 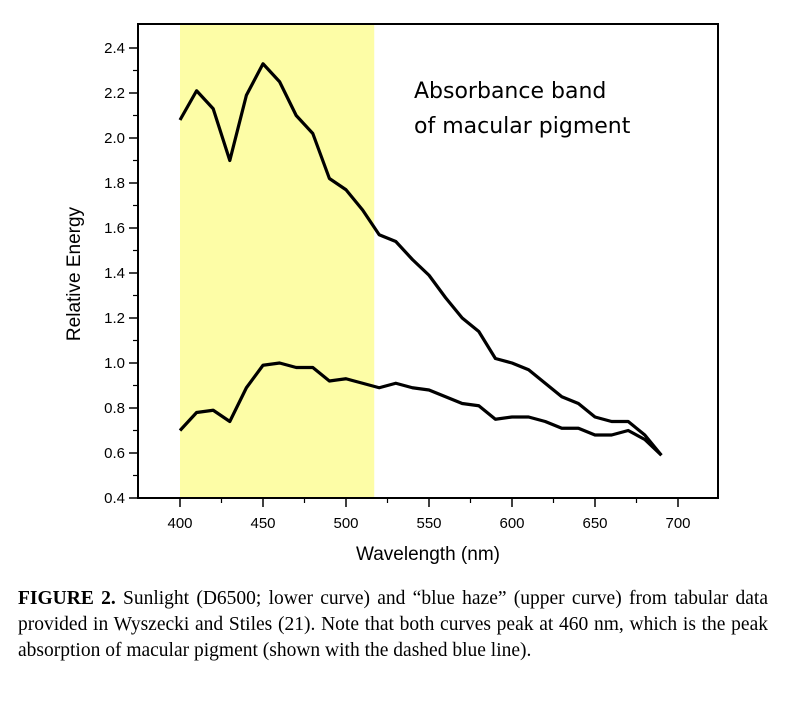 What do you see at coordinates (114, 183) in the screenshot?
I see `y-tick-label: 1.8` at bounding box center [114, 183].